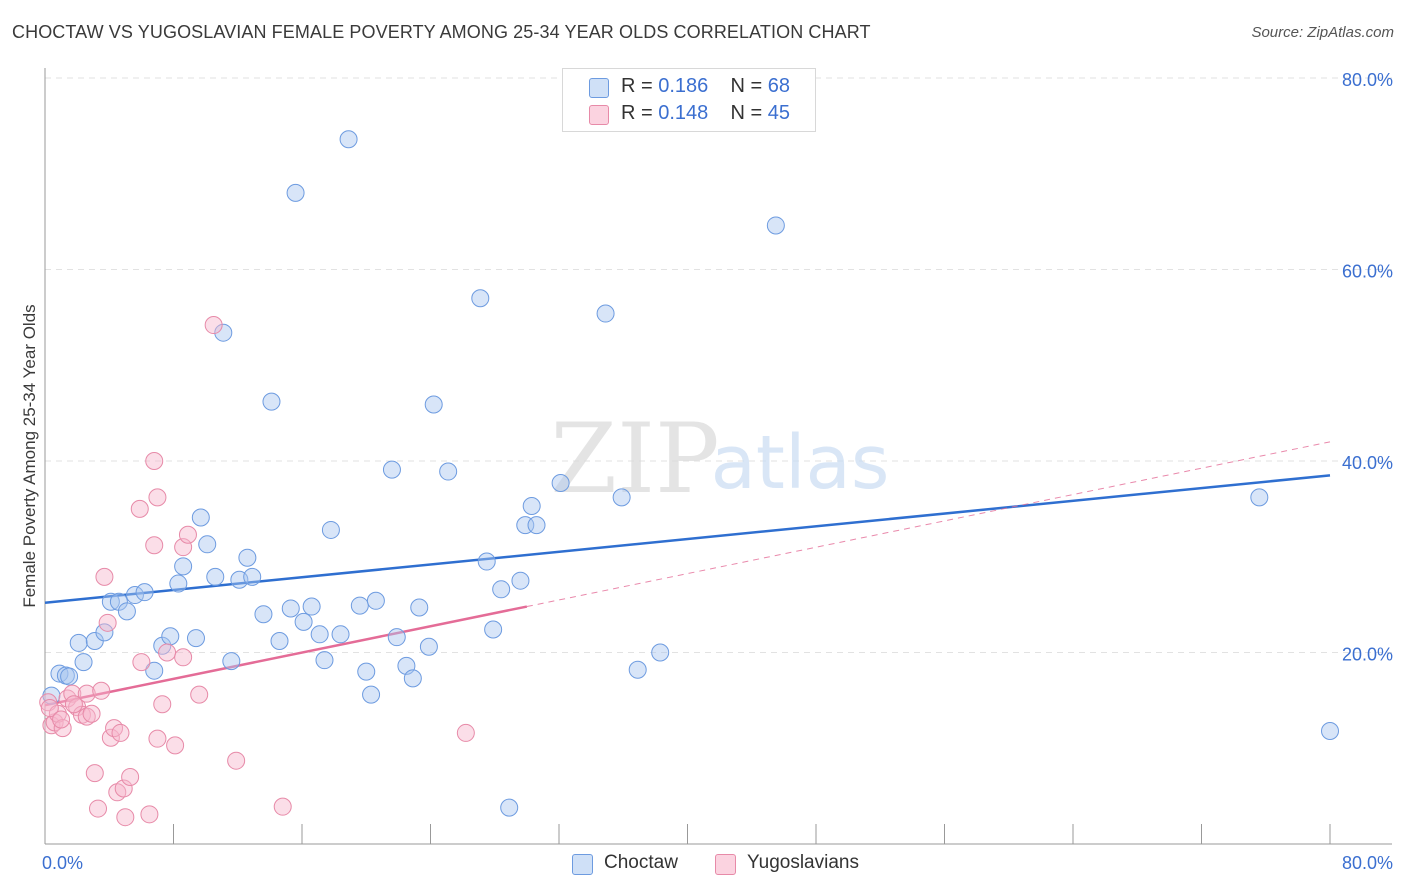 The image size is (1406, 892). I want to click on y-tick-label: 80.0%, so click(1367, 80).